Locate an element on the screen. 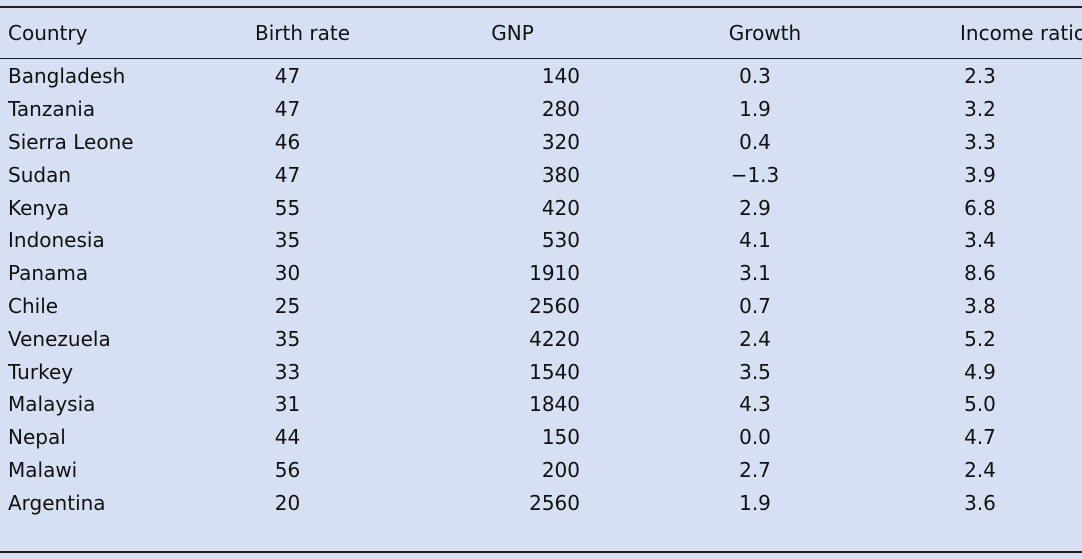 This screenshot has width=1082, height=559. income-ratio-cell: 4.9 is located at coordinates (980, 371).